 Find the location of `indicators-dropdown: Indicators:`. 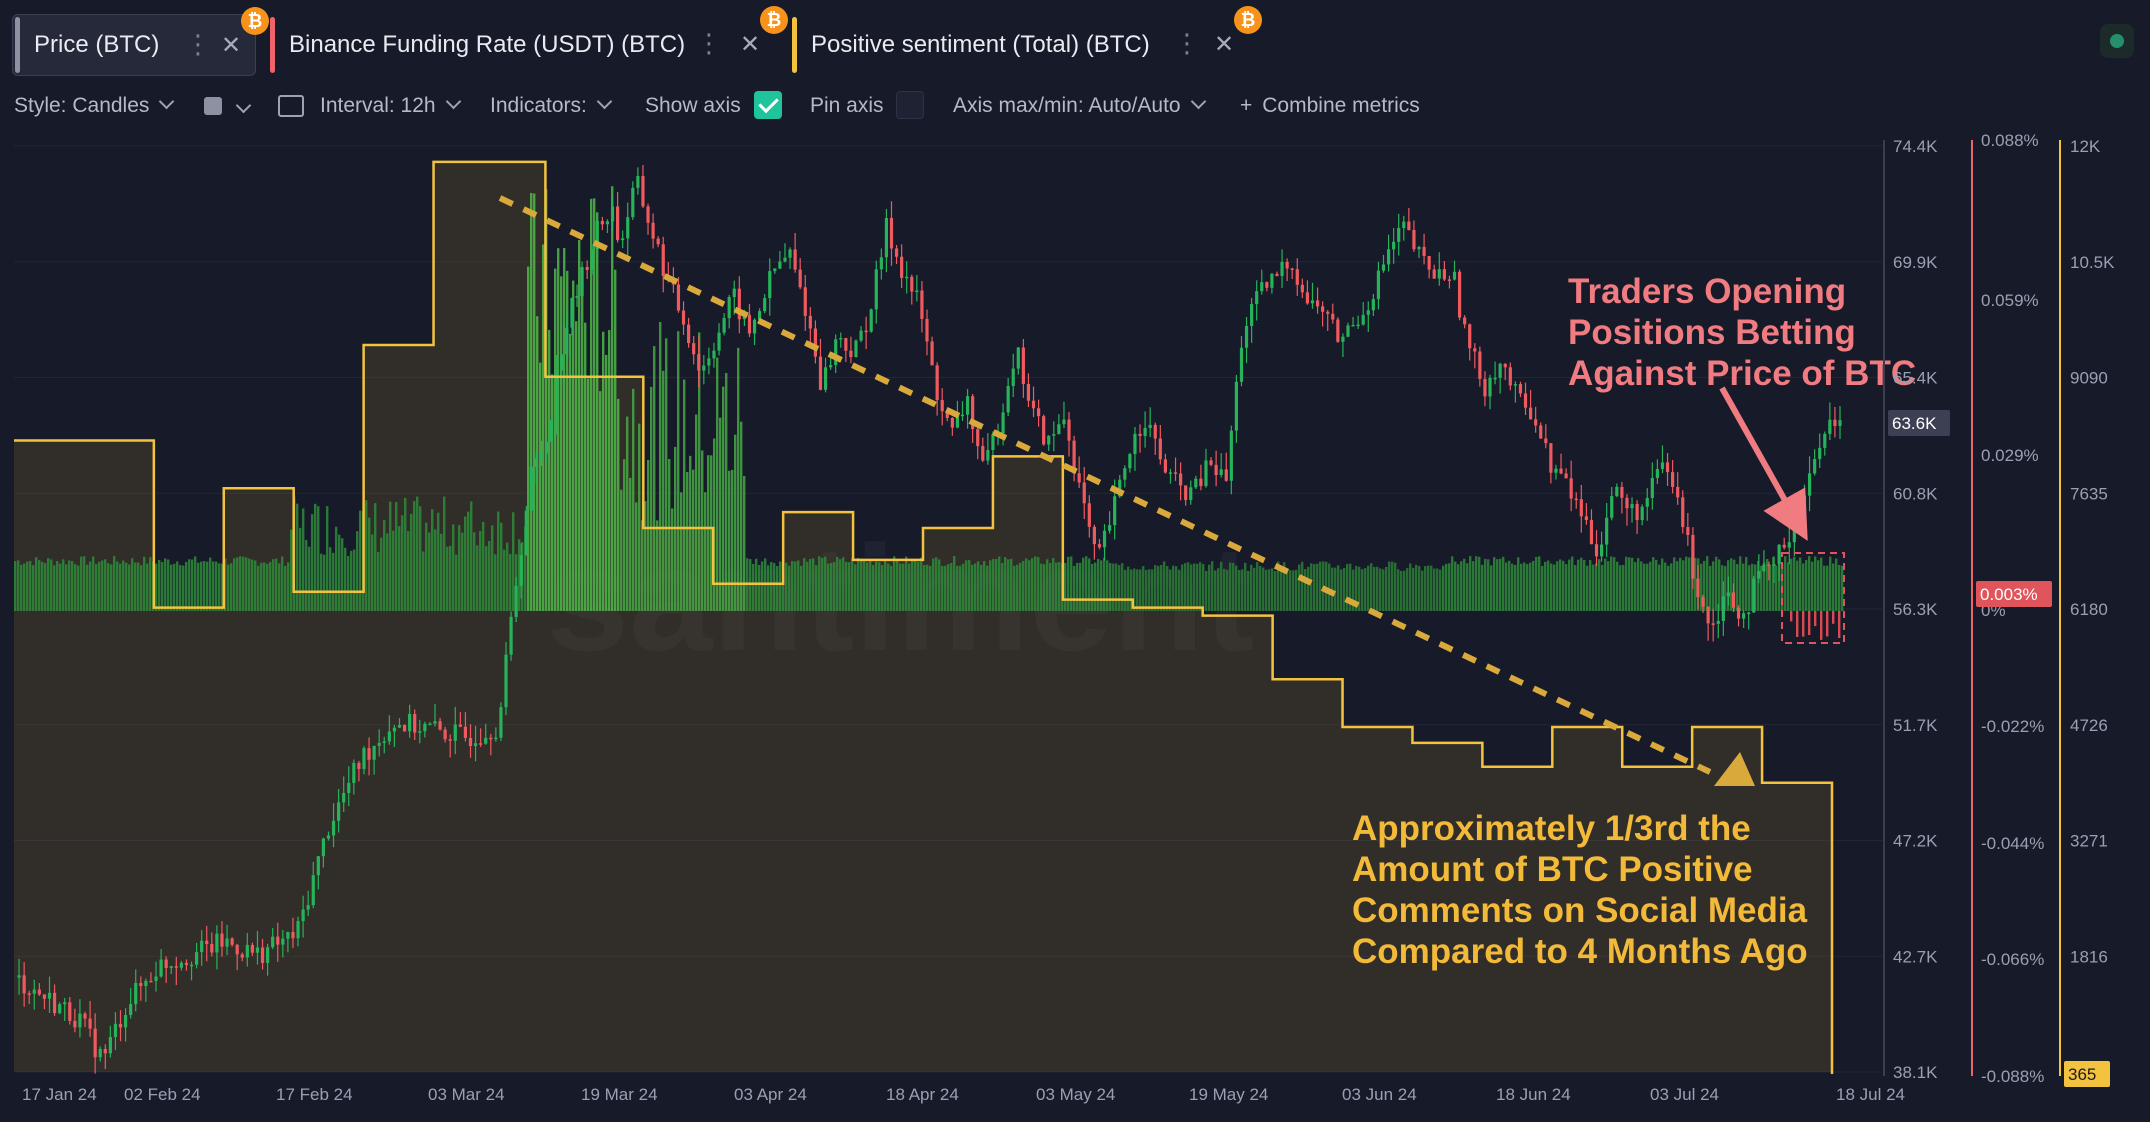

indicators-dropdown: Indicators: is located at coordinates (551, 105).